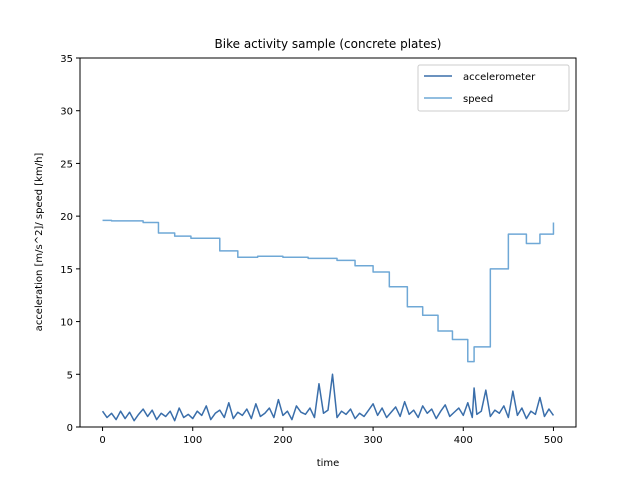  Describe the element at coordinates (499, 77) in the screenshot. I see `legend-label-accelerometer: accelerometer` at that location.